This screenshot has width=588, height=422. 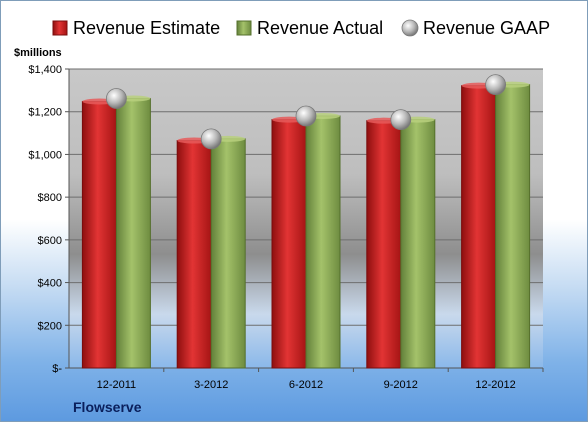 What do you see at coordinates (50, 326) in the screenshot?
I see `y-tick-label: $200` at bounding box center [50, 326].